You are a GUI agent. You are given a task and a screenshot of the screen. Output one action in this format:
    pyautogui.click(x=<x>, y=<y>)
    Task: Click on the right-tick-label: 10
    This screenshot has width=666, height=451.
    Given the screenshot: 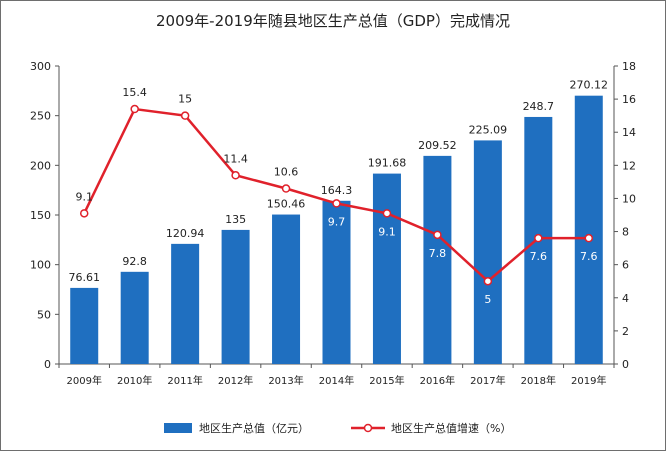 What is the action you would take?
    pyautogui.click(x=629, y=198)
    